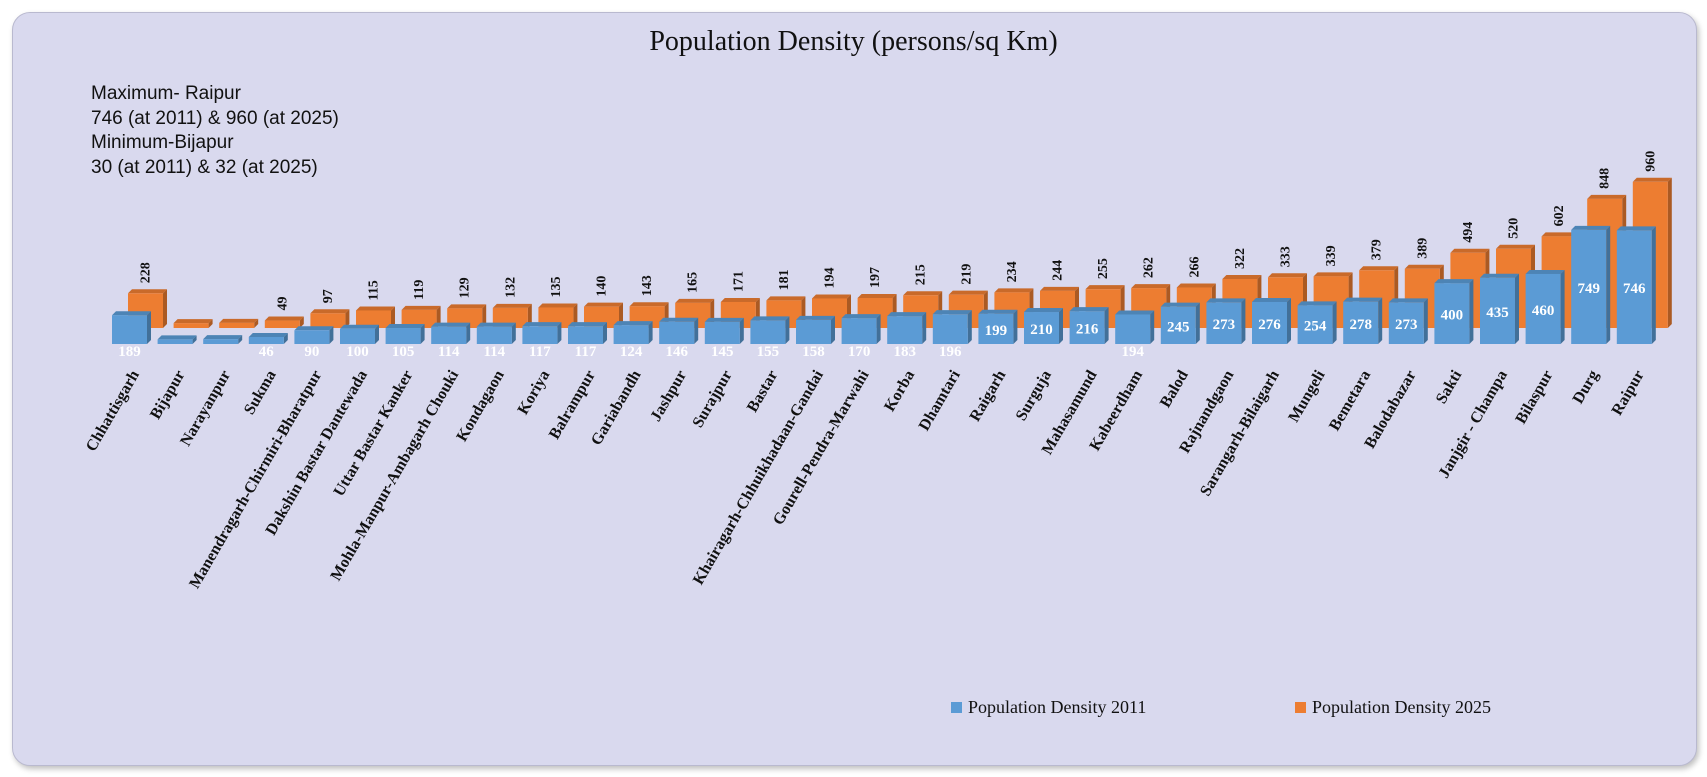  Describe the element at coordinates (1057, 707) in the screenshot. I see `legend-label-2011: Population Density 2011` at that location.